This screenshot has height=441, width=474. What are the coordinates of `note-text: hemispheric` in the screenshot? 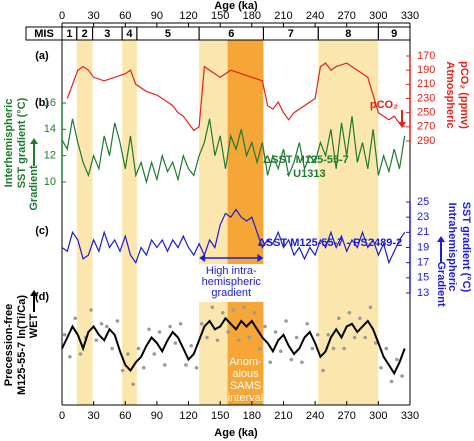 It's located at (232, 282).